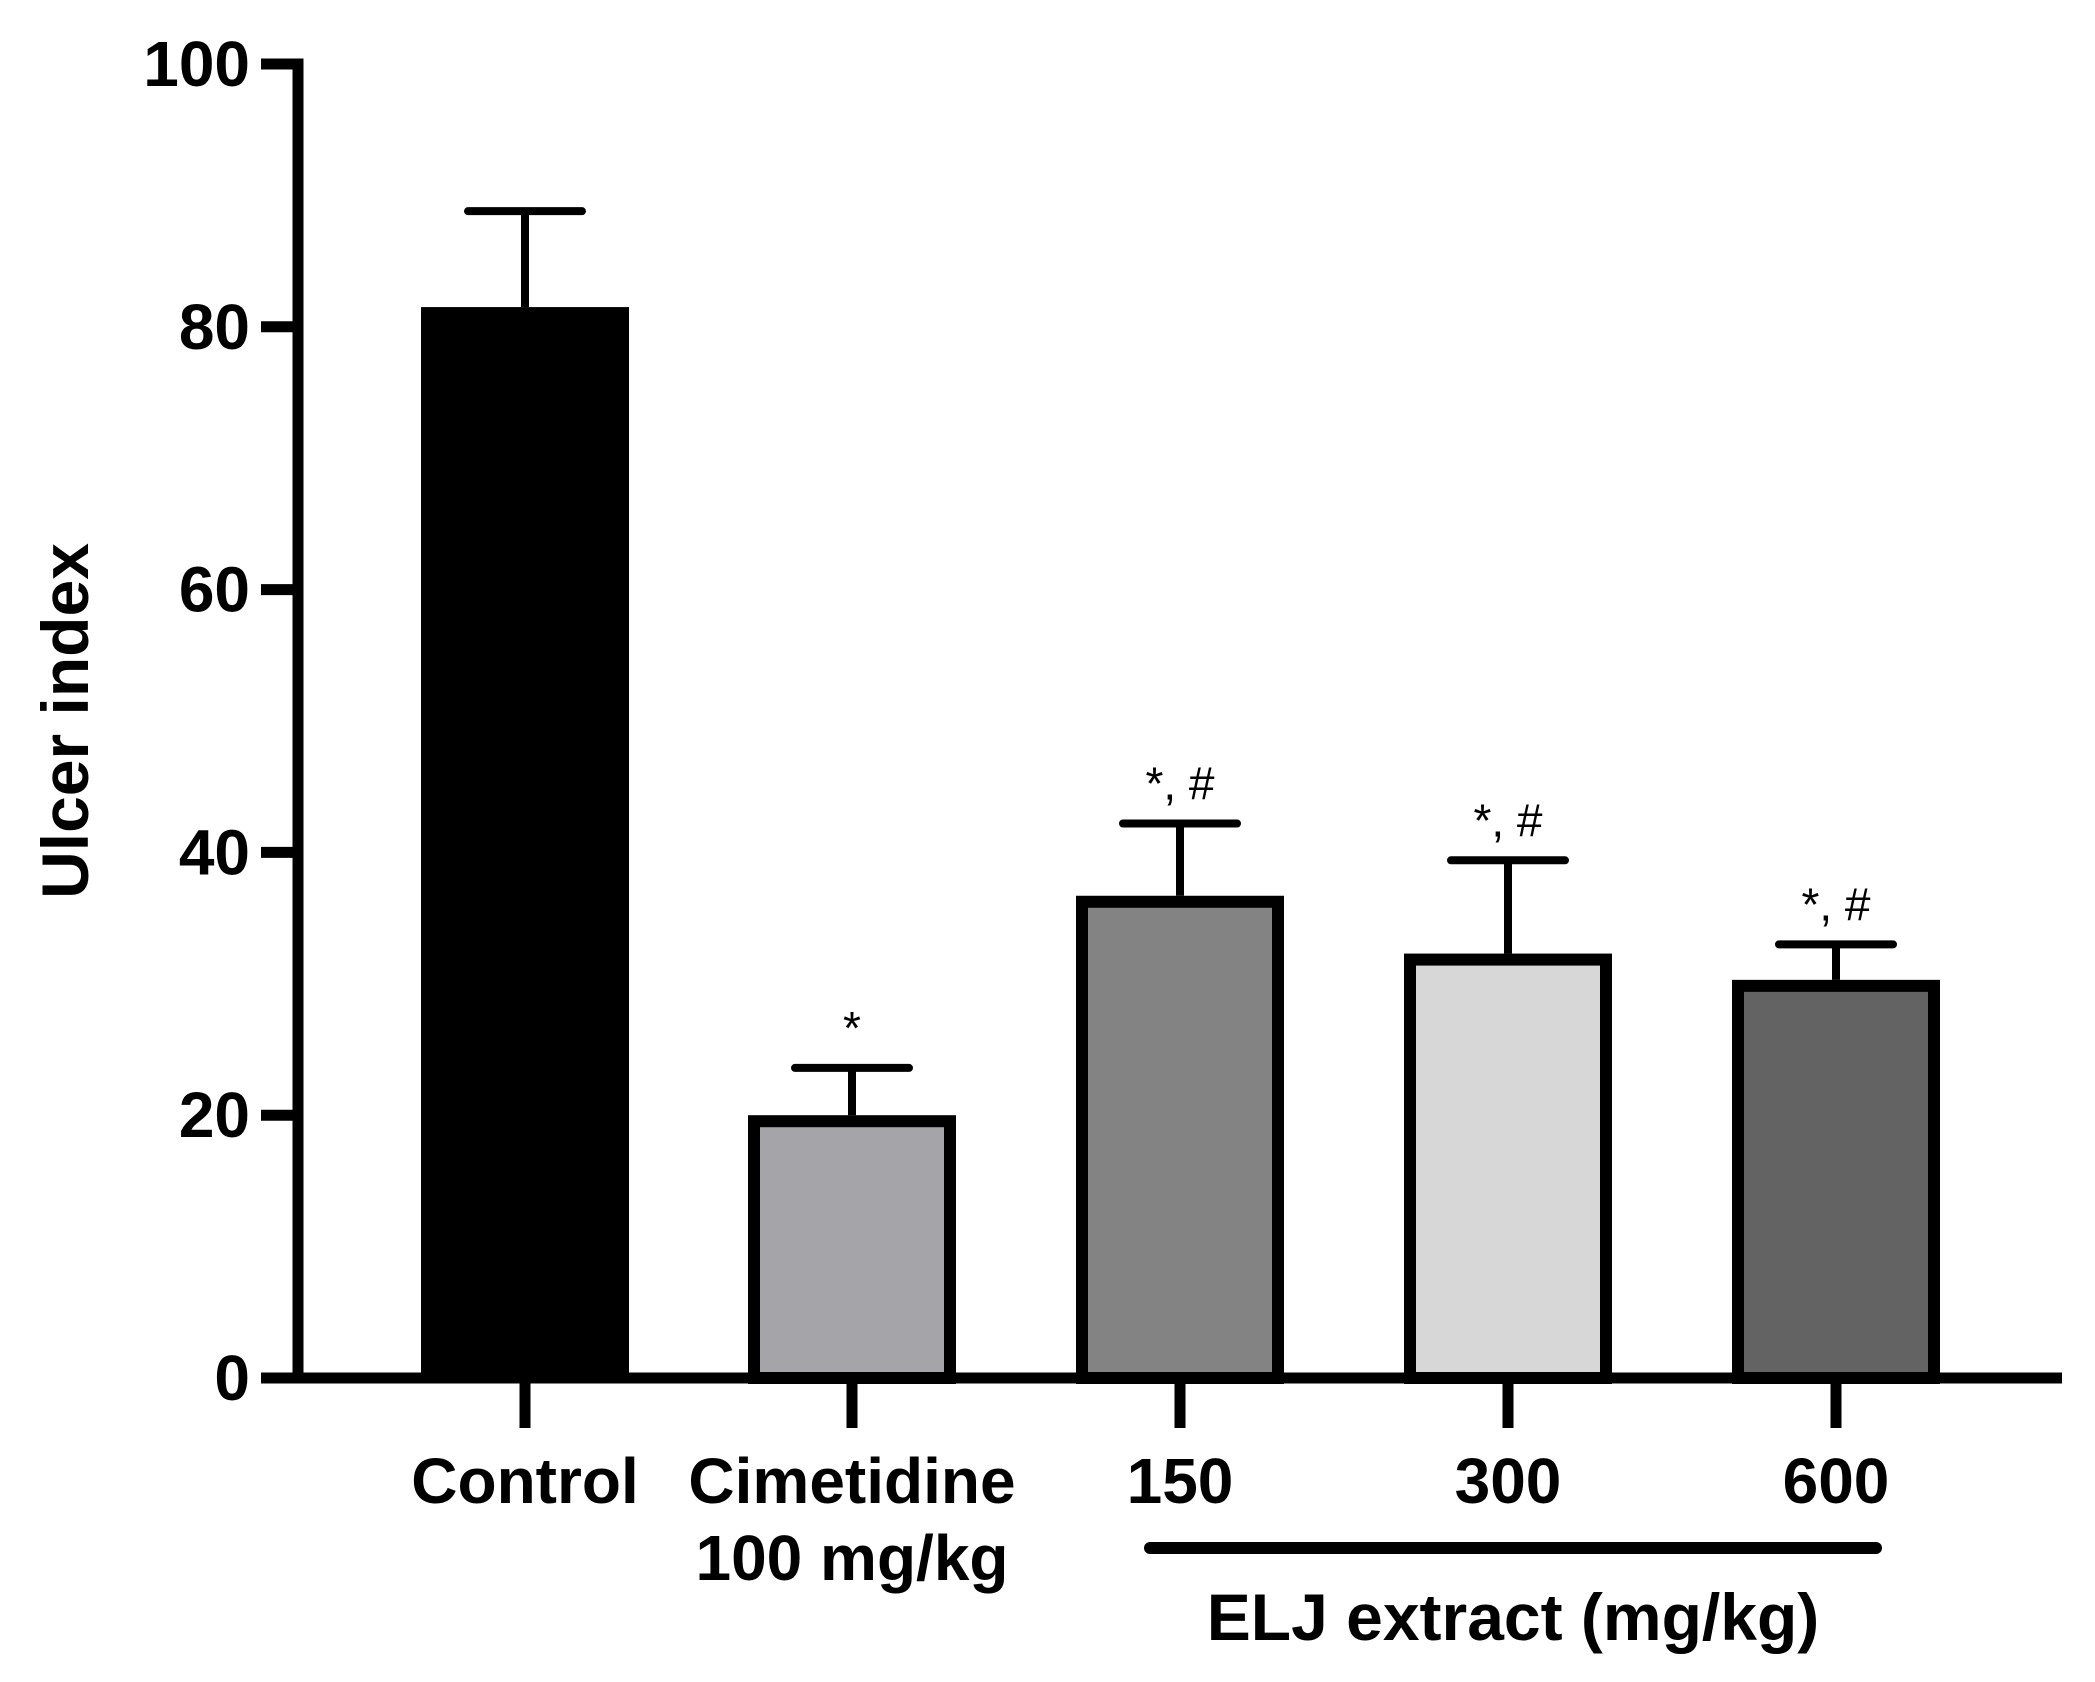 This screenshot has width=2095, height=1682. Describe the element at coordinates (525, 1481) in the screenshot. I see `x-tick-label-1: Control` at that location.